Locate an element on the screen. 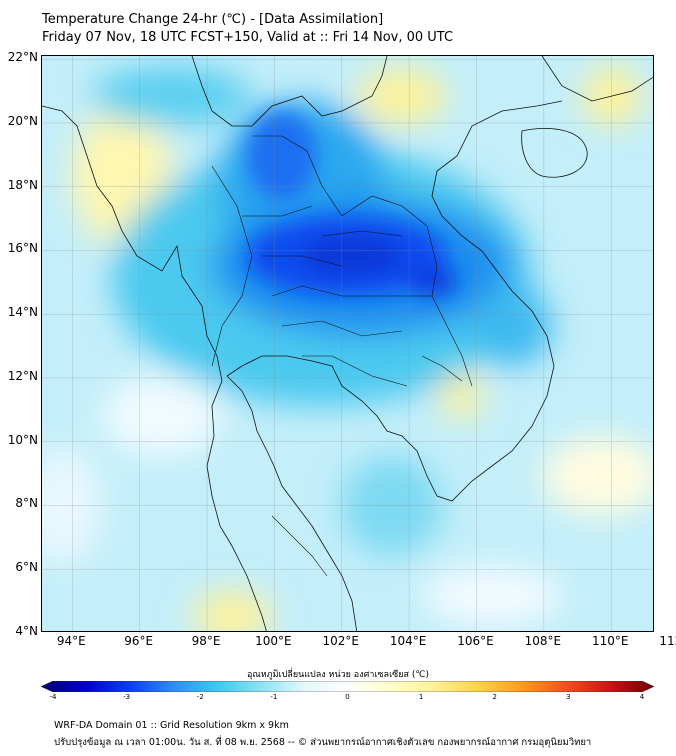 The width and height of the screenshot is (676, 756). longitude-label: 104°E is located at coordinates (408, 641).